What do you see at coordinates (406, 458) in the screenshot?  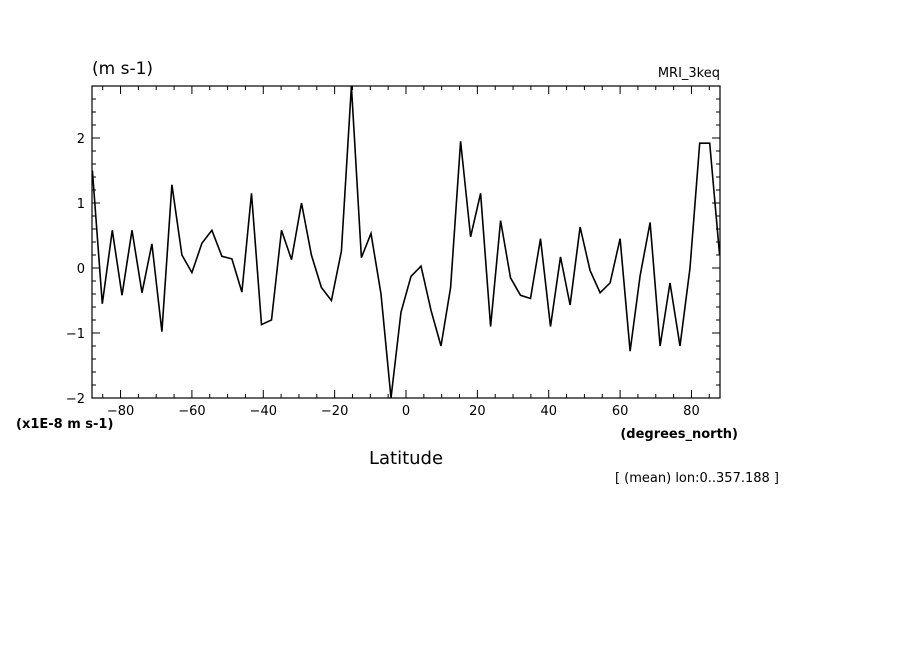 I see `x-axis-label: Latitude` at bounding box center [406, 458].